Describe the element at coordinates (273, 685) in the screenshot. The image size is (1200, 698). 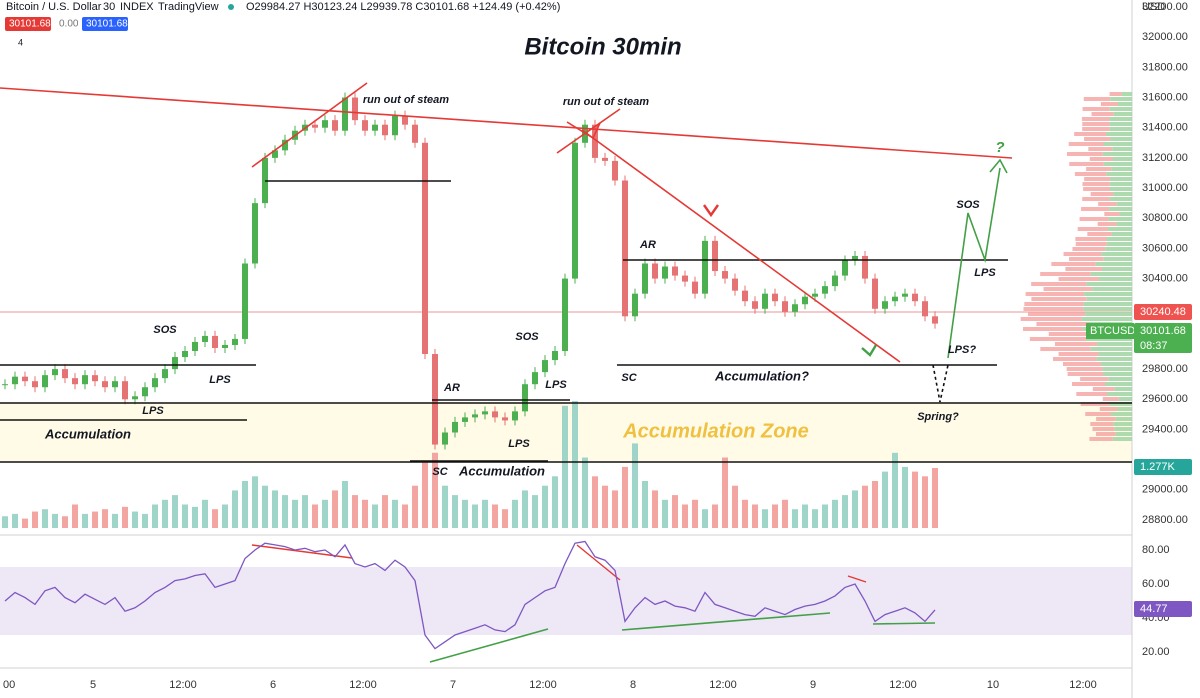
I see `time-label: 6` at that location.